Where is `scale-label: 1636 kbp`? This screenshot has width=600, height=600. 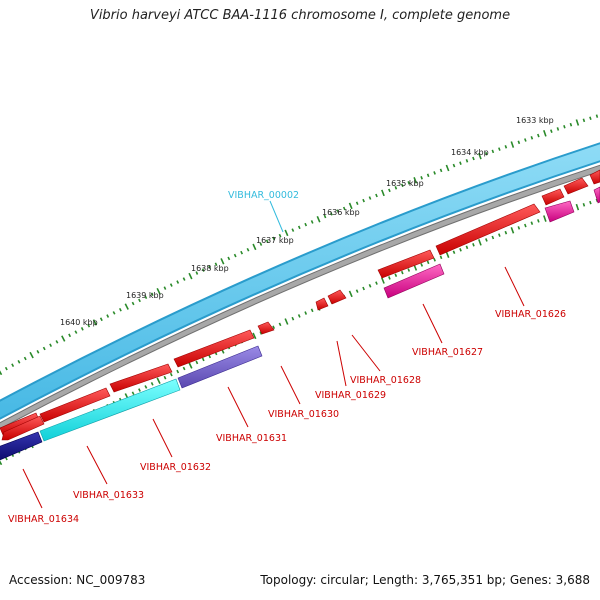 scale-label: 1636 kbp is located at coordinates (341, 212).